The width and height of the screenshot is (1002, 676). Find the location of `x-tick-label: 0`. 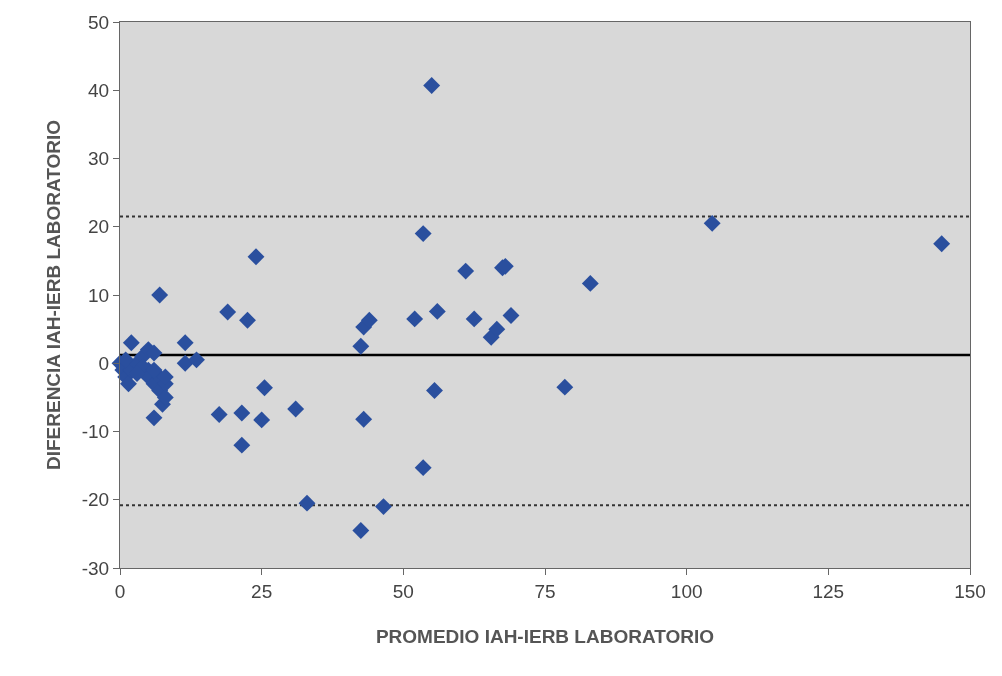

x-tick-label: 0 is located at coordinates (120, 591).